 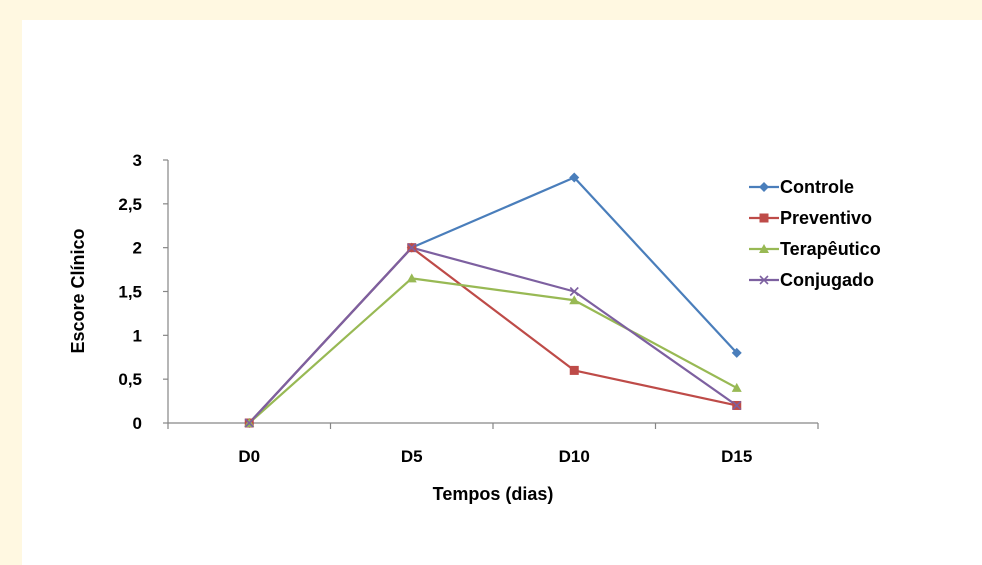 I want to click on y-tick-label: 1,5, so click(x=130, y=292).